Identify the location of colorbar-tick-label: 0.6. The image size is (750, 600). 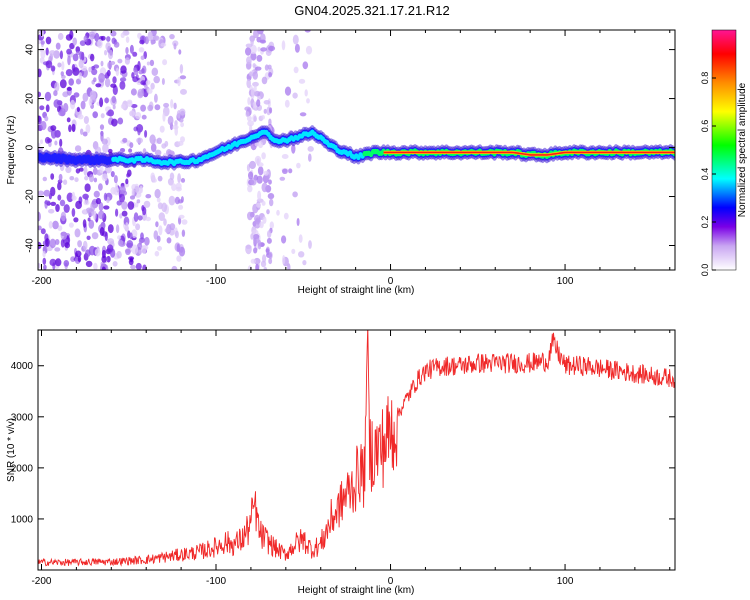
(705, 126).